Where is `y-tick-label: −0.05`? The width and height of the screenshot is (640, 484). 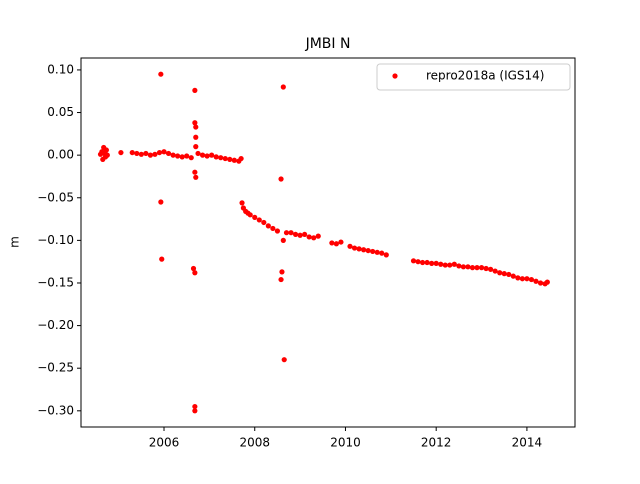 y-tick-label: −0.05 is located at coordinates (55, 197).